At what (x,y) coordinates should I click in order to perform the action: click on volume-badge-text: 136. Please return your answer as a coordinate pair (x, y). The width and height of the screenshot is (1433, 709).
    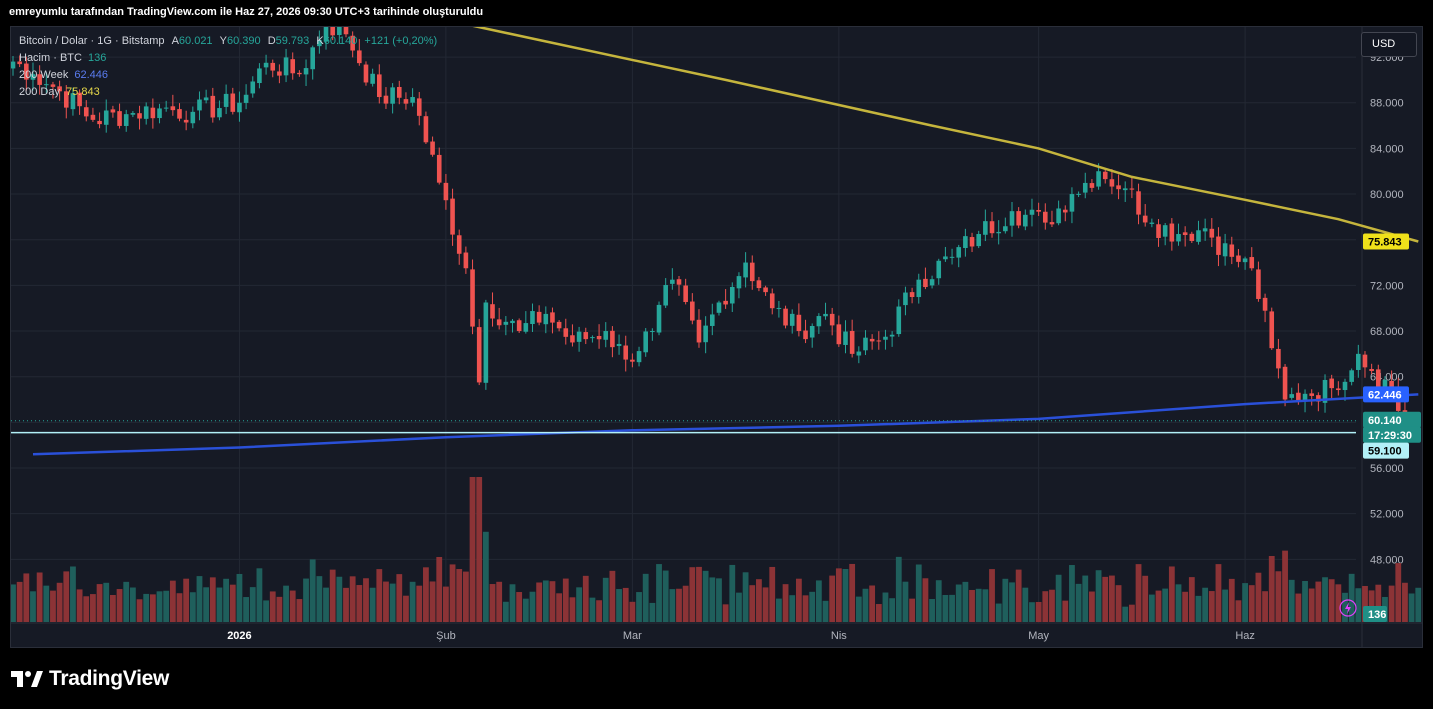
    Looking at the image, I should click on (1377, 615).